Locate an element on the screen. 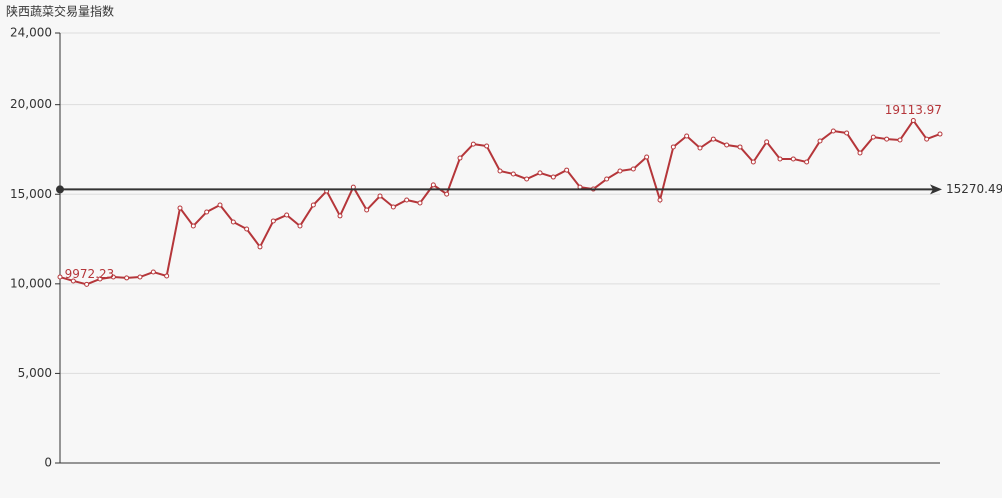 The image size is (1002, 498). y-tick-label: 5,000 is located at coordinates (35, 373).